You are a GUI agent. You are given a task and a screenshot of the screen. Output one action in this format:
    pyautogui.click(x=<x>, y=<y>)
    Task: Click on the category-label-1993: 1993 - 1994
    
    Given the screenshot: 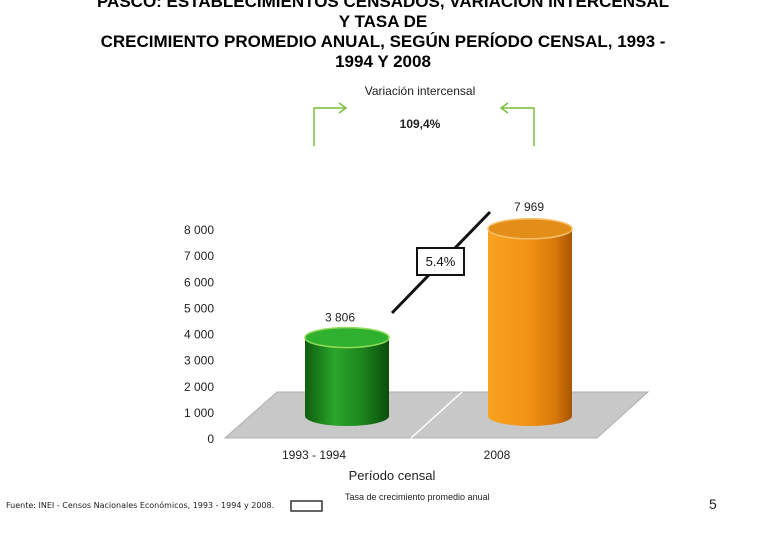 What is the action you would take?
    pyautogui.click(x=314, y=455)
    